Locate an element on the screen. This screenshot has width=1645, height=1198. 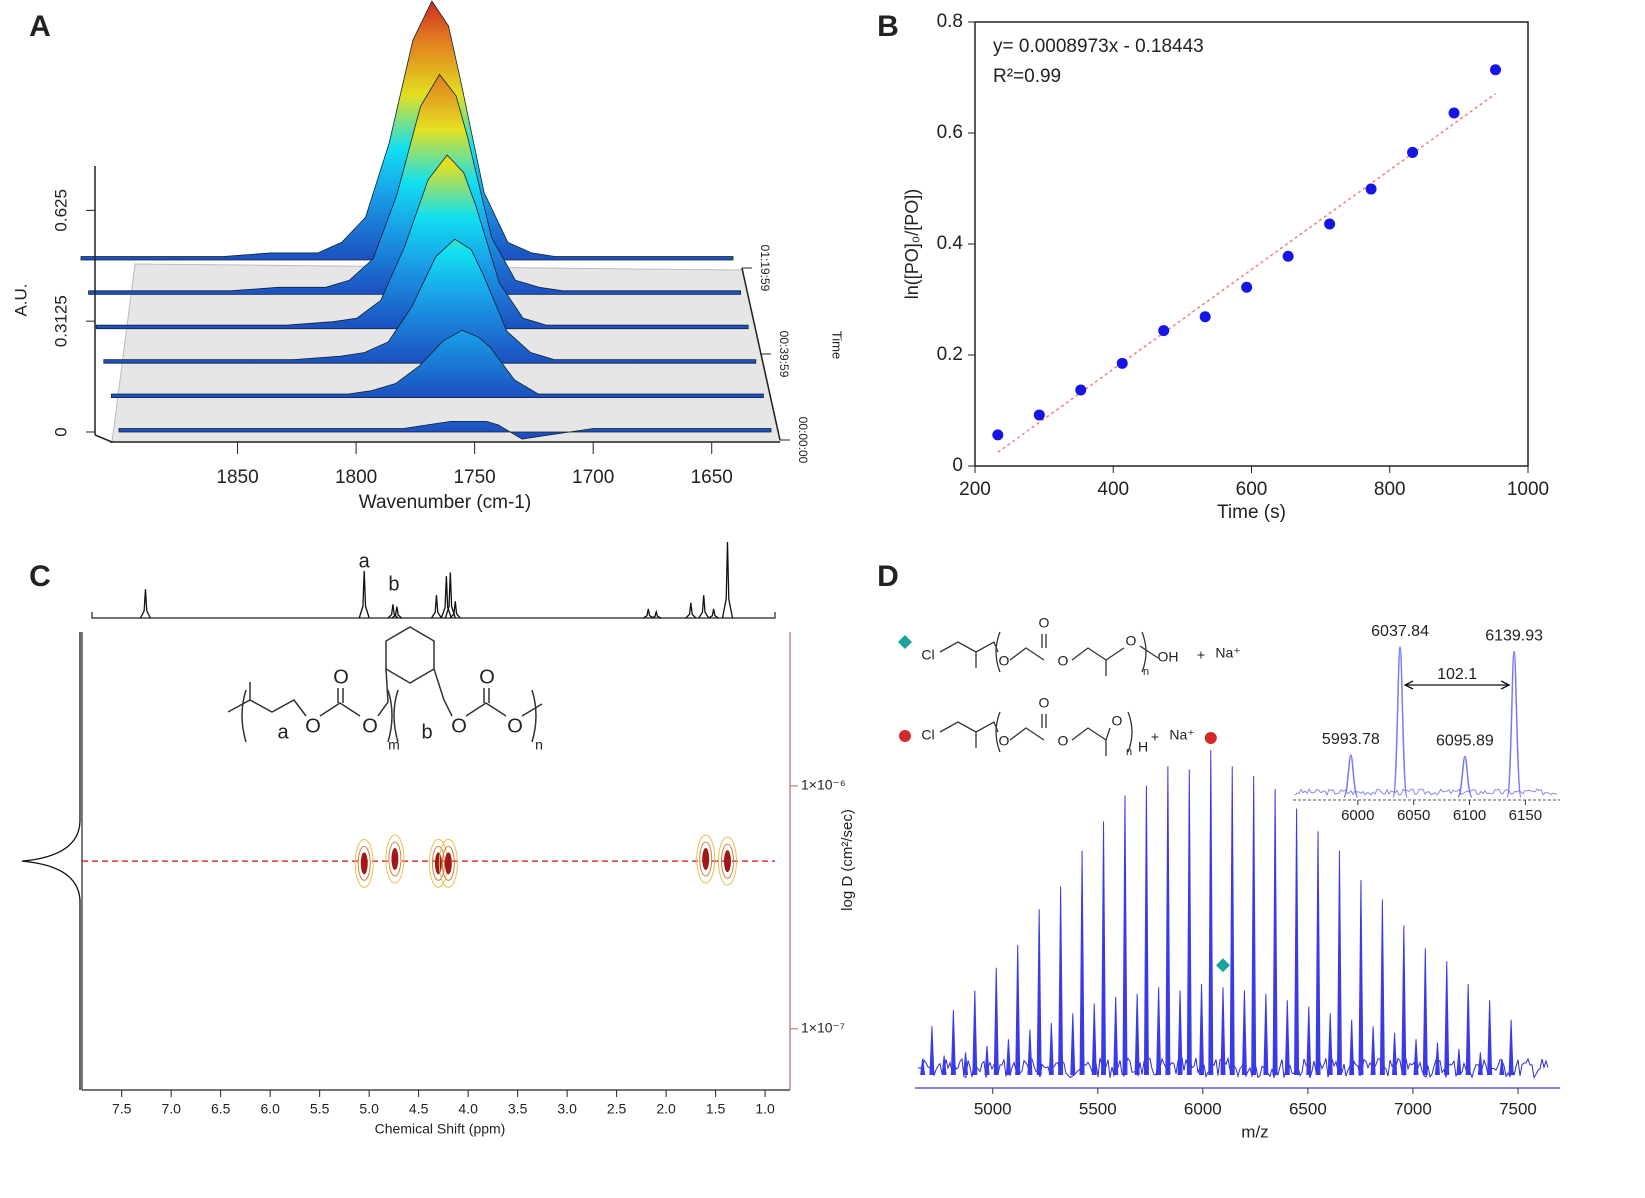
arrow is located at coordinates (1457, 685).